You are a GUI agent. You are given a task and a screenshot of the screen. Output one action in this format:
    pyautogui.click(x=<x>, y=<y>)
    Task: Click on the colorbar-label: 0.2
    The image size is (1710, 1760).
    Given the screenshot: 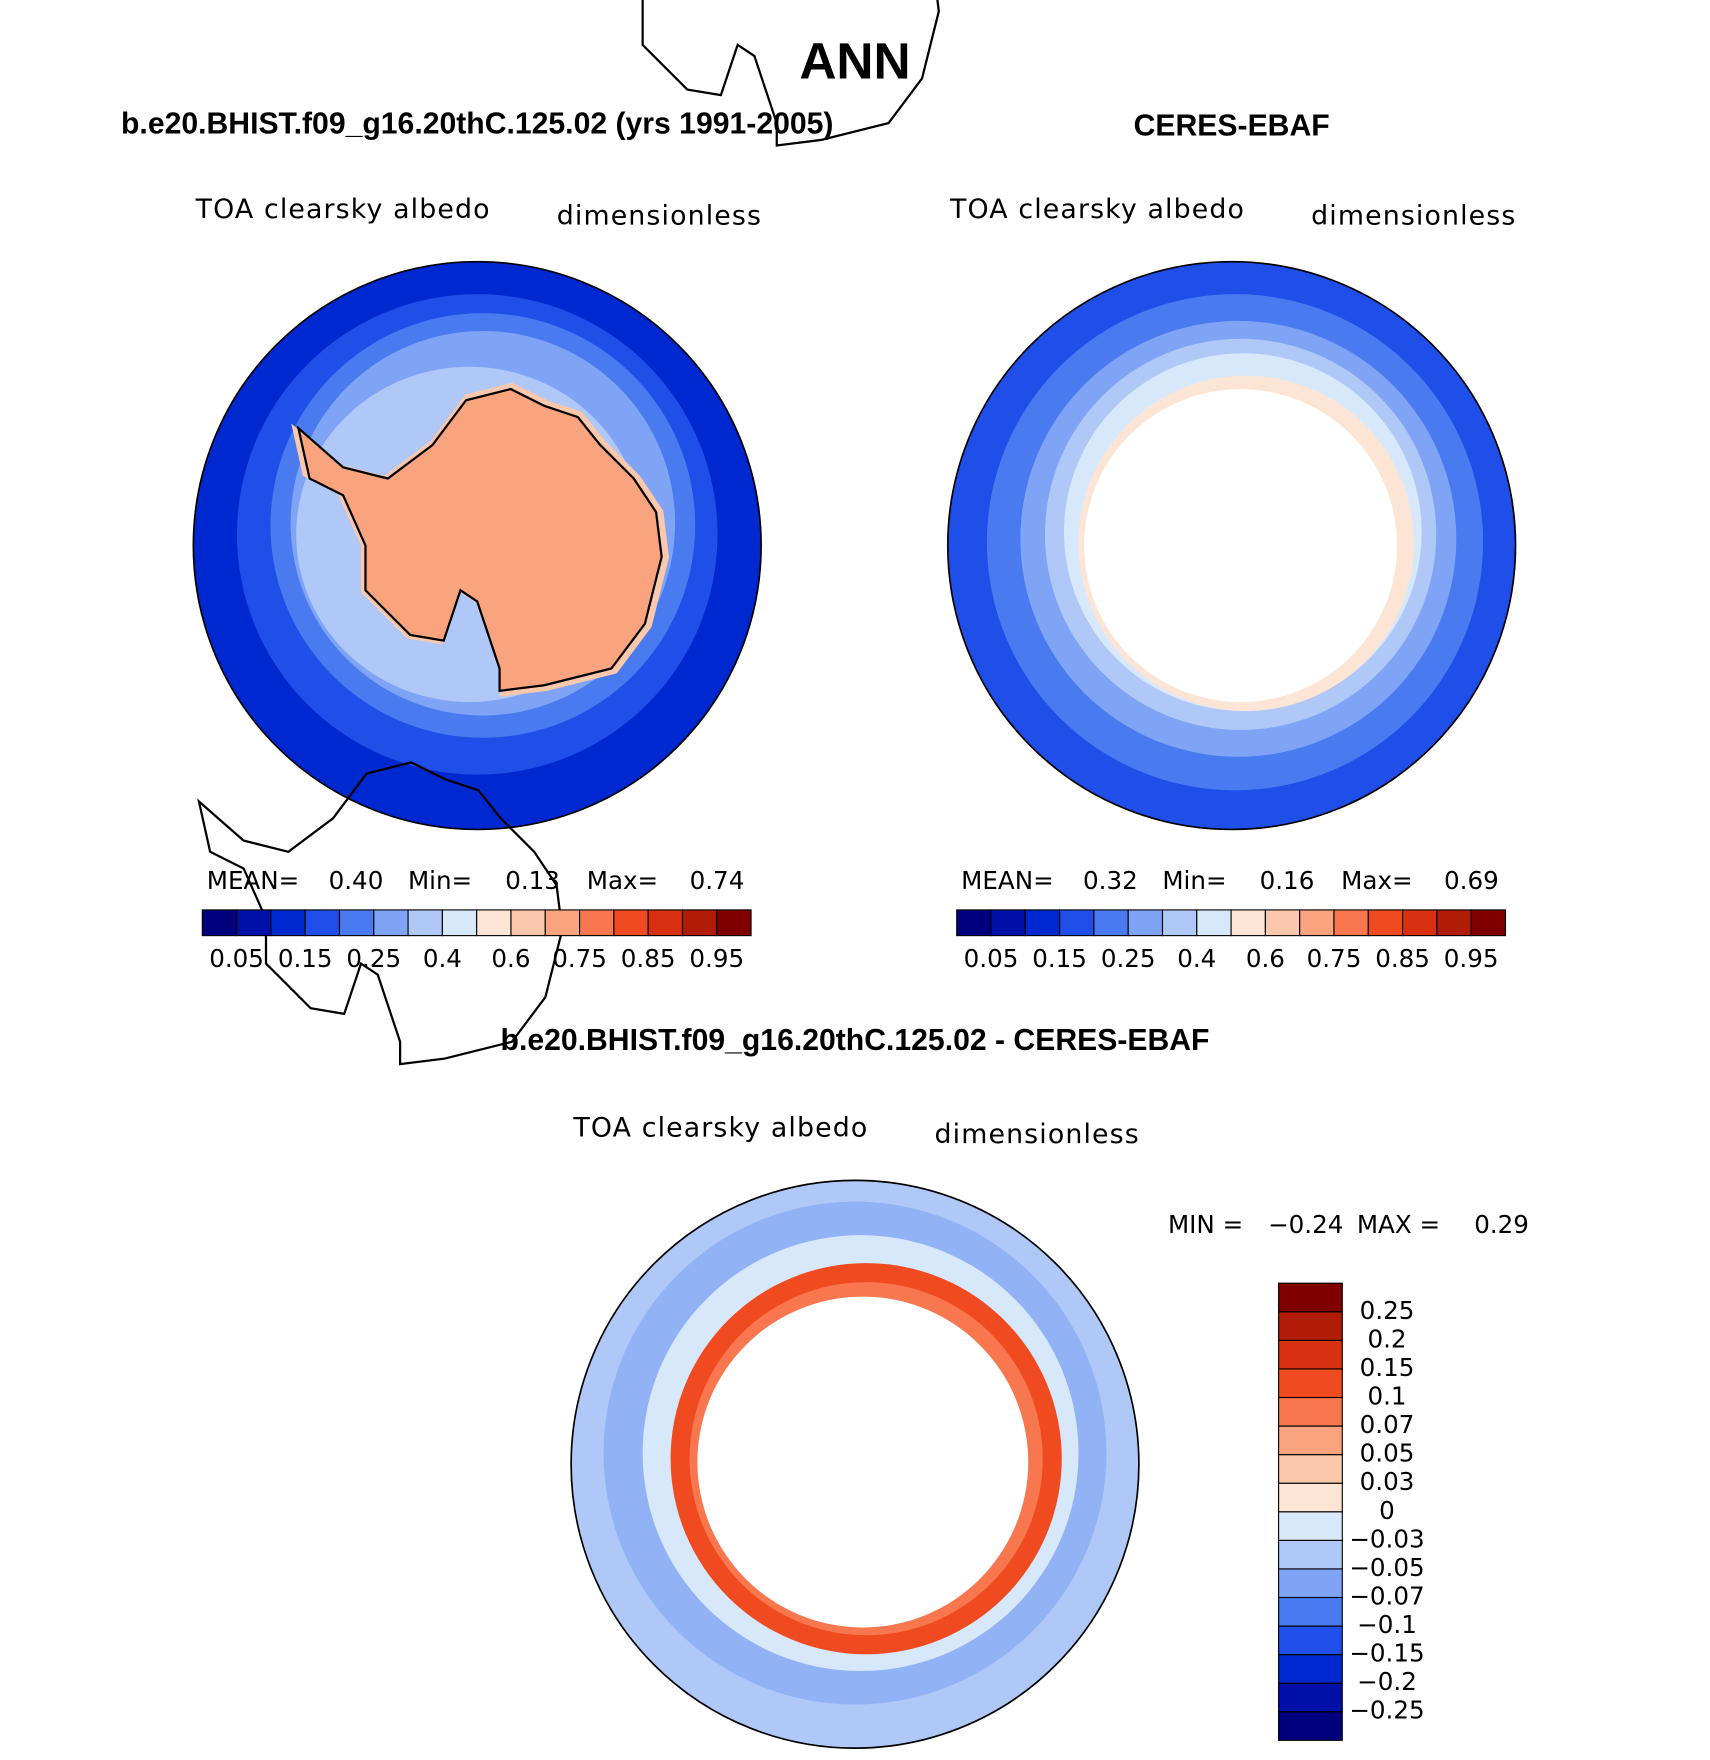 What is the action you would take?
    pyautogui.click(x=1386, y=1338)
    